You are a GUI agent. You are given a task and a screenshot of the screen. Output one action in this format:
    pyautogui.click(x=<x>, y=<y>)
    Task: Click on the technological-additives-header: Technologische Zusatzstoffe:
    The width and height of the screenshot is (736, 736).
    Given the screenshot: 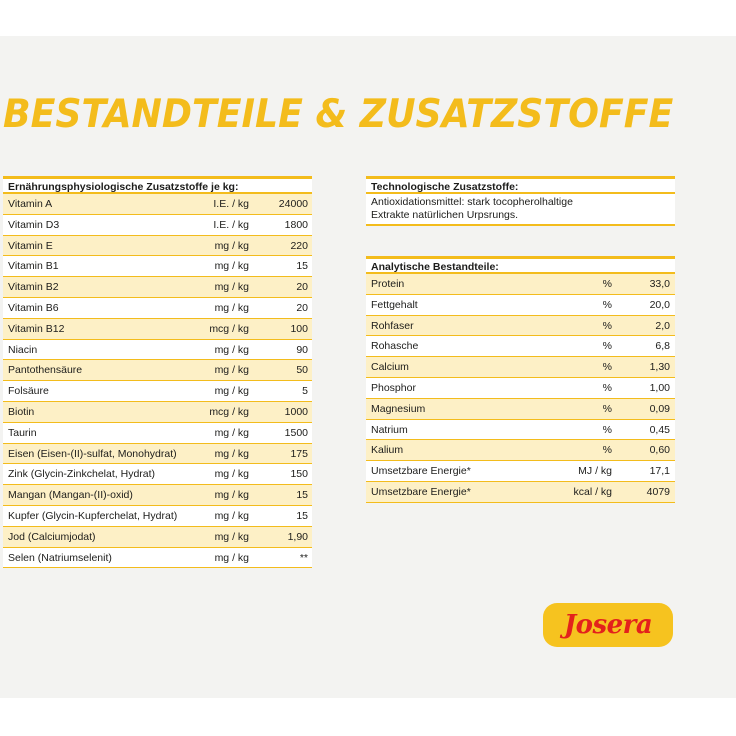 What is the action you would take?
    pyautogui.click(x=520, y=185)
    